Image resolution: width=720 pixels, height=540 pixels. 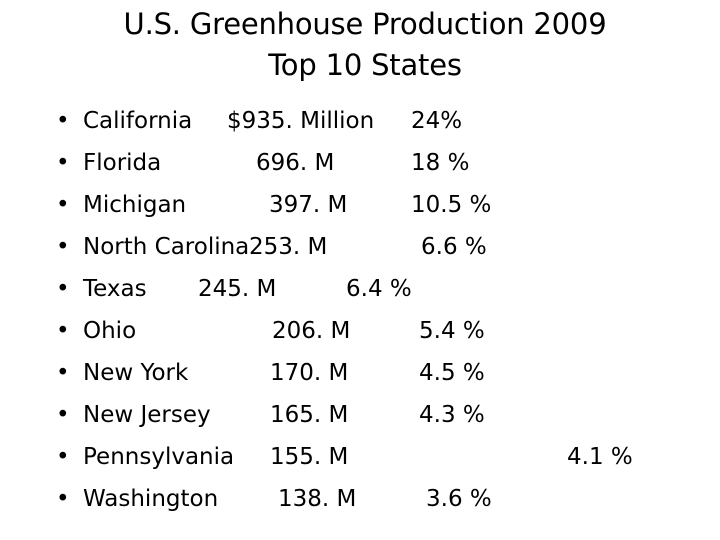 I want to click on share-percent: 4.3 %, so click(x=452, y=415).